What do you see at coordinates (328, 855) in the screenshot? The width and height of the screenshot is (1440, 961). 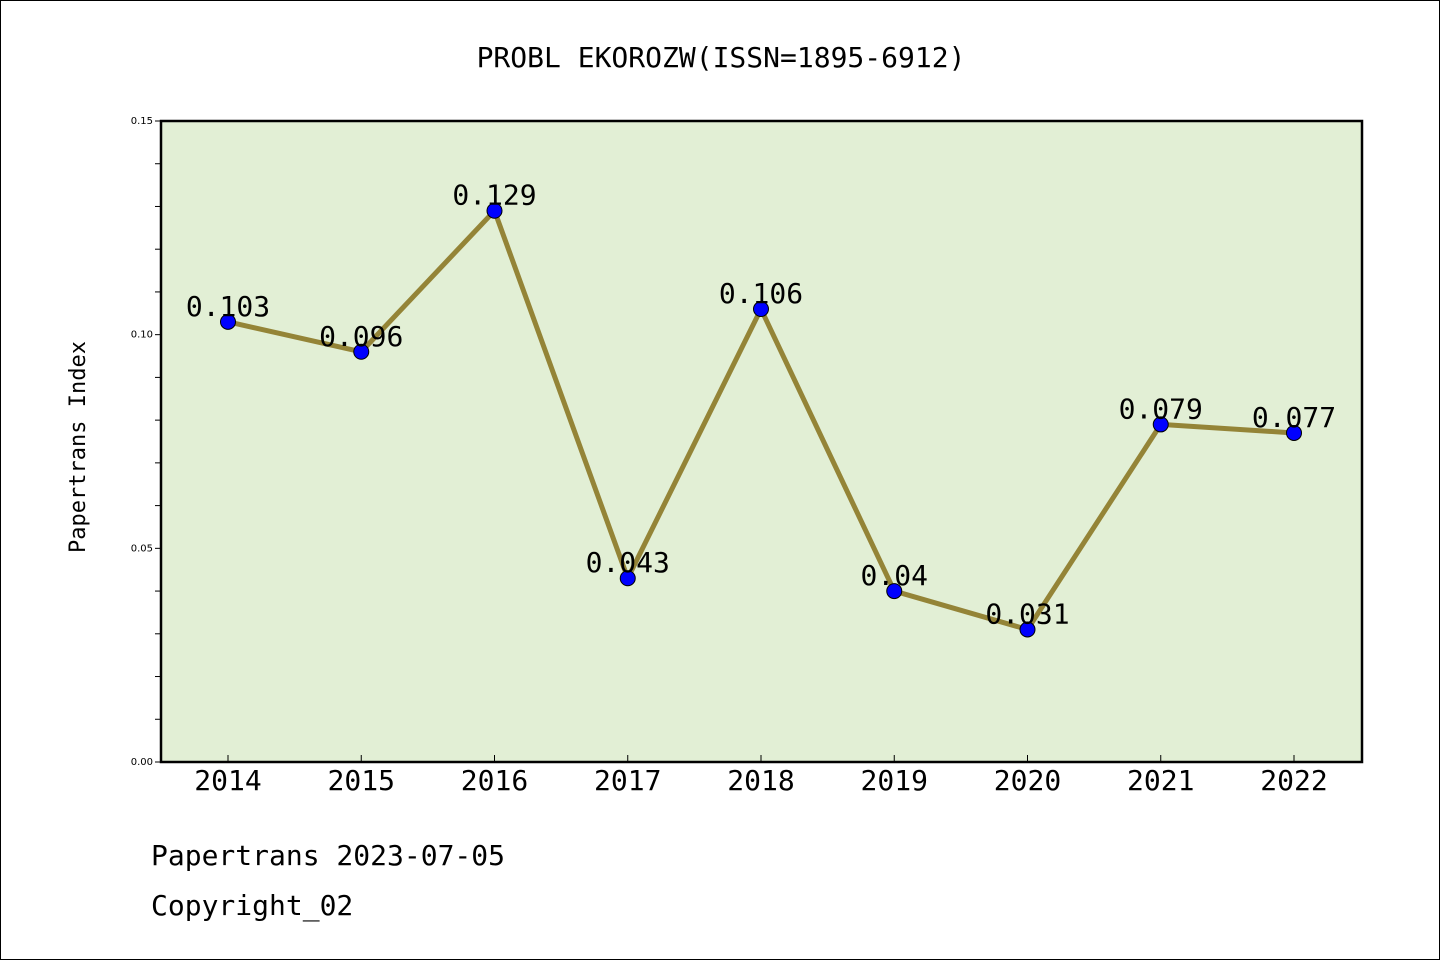 I see `footer-date: Papertrans 2023-07-05` at bounding box center [328, 855].